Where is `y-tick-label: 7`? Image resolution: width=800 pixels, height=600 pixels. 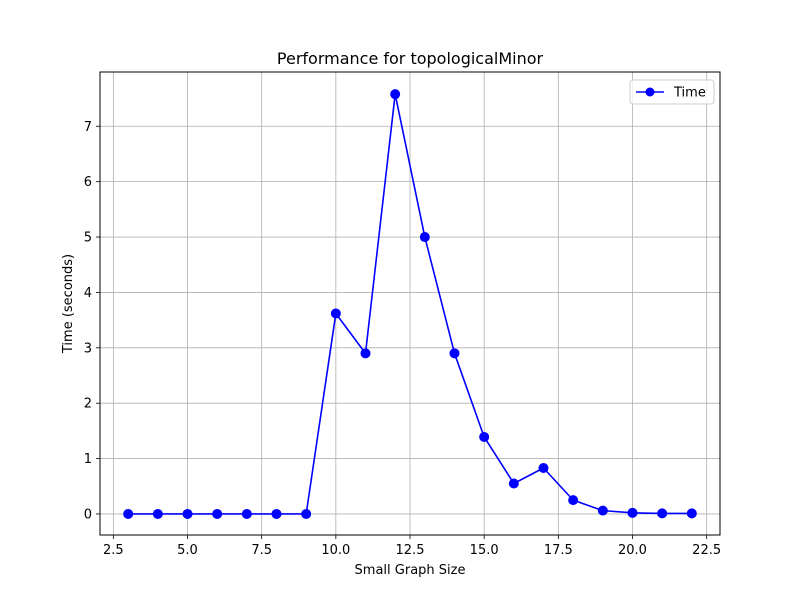
y-tick-label: 7 is located at coordinates (88, 127).